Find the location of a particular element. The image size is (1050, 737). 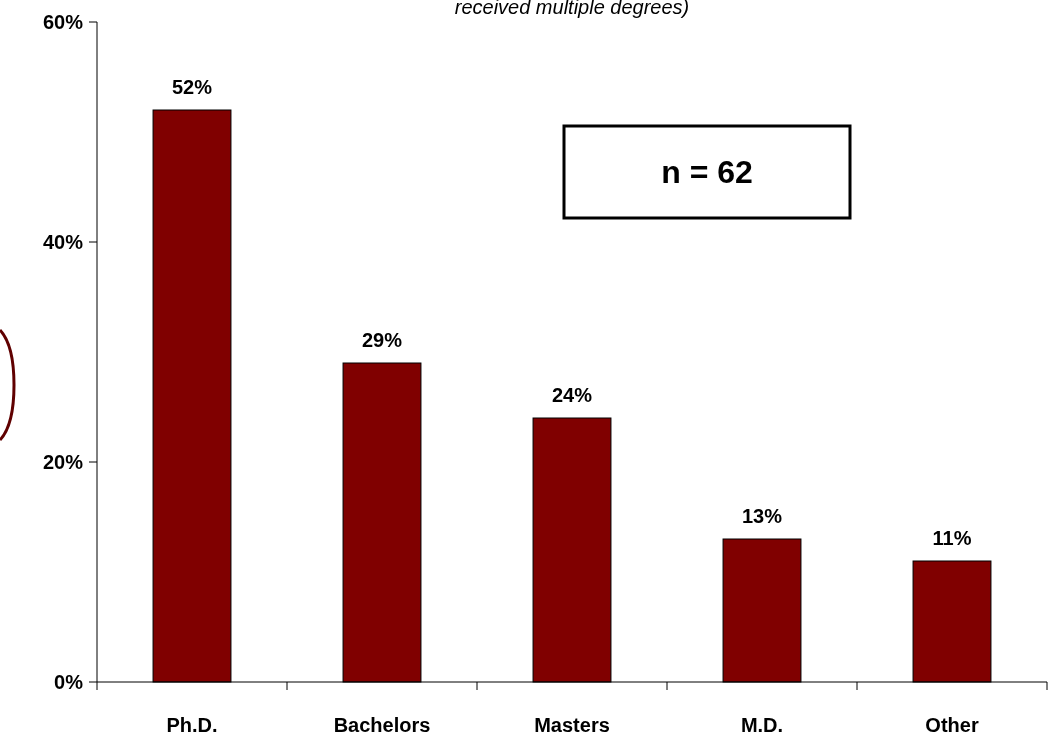

y-tick-label: 40% is located at coordinates (63, 242).